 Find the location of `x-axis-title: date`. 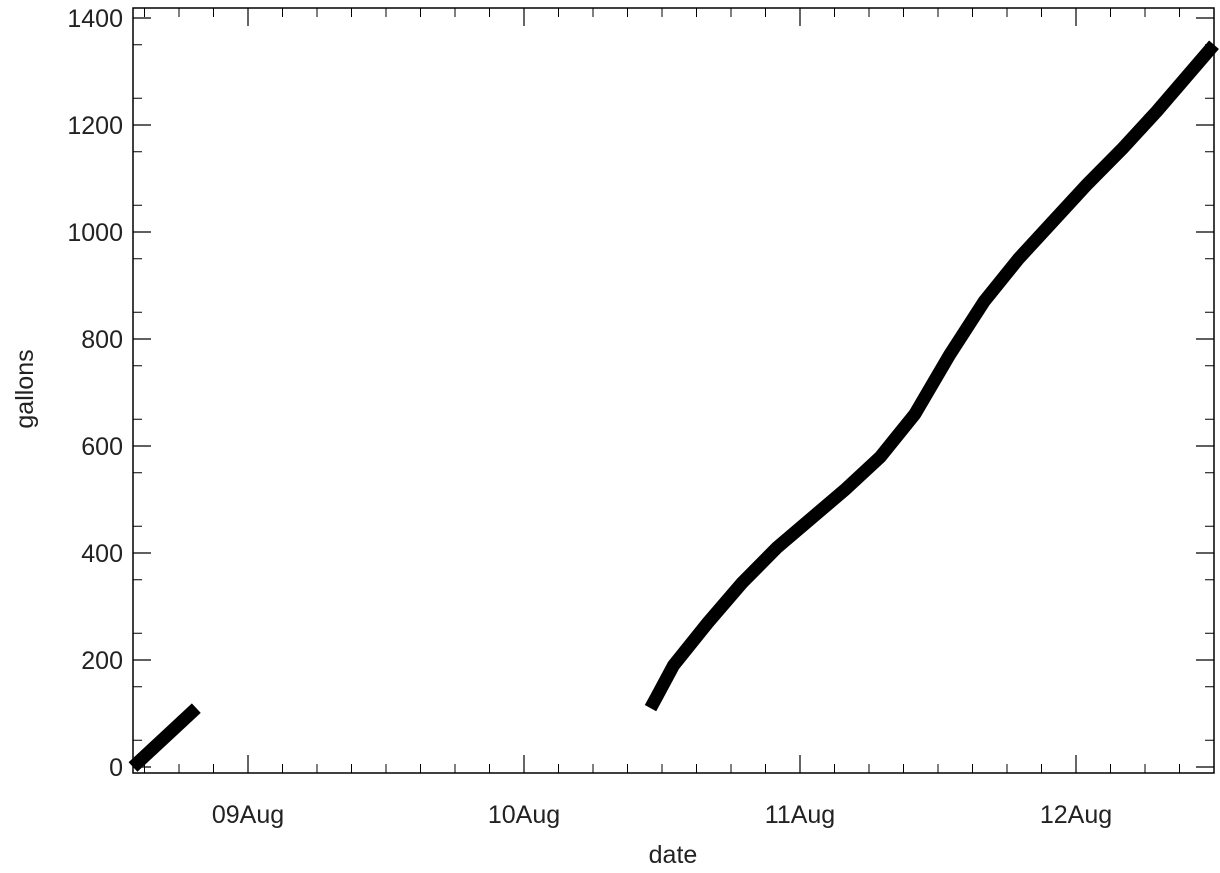

x-axis-title: date is located at coordinates (673, 855).